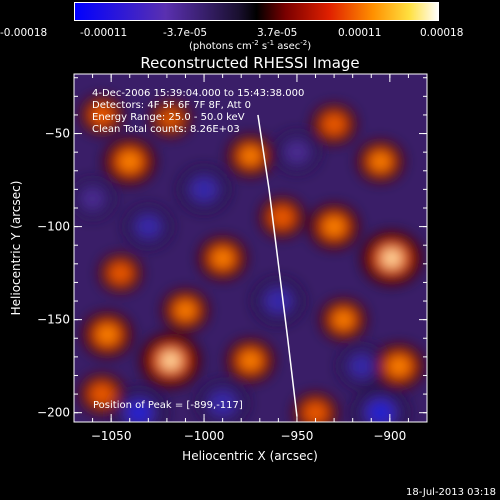 The width and height of the screenshot is (500, 500). What do you see at coordinates (359, 33) in the screenshot?
I see `colorbar-tick-5: 0.00011` at bounding box center [359, 33].